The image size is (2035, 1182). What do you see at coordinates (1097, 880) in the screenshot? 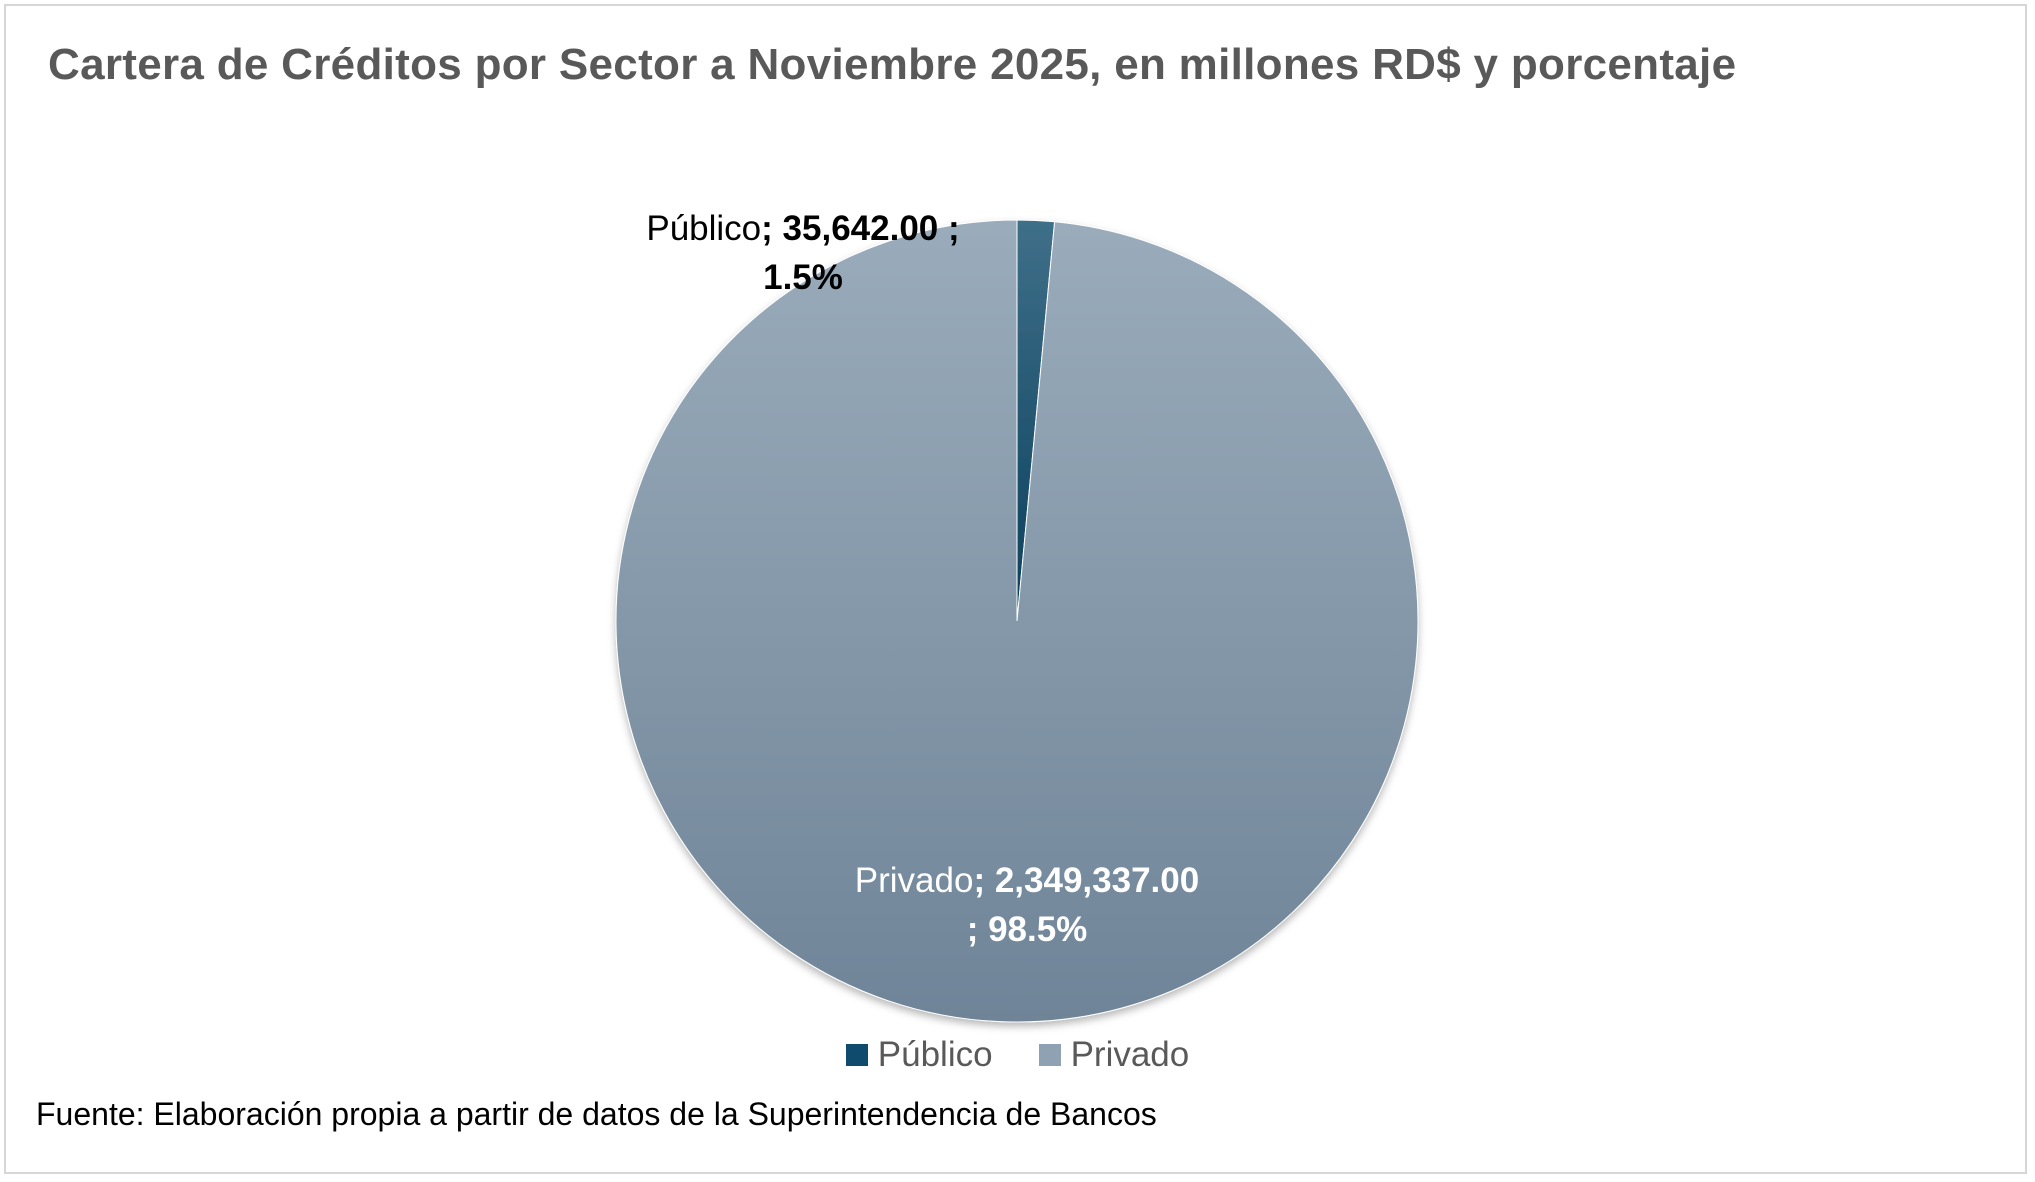
I see `data-label-privado-value: 2,349,337.00` at bounding box center [1097, 880].